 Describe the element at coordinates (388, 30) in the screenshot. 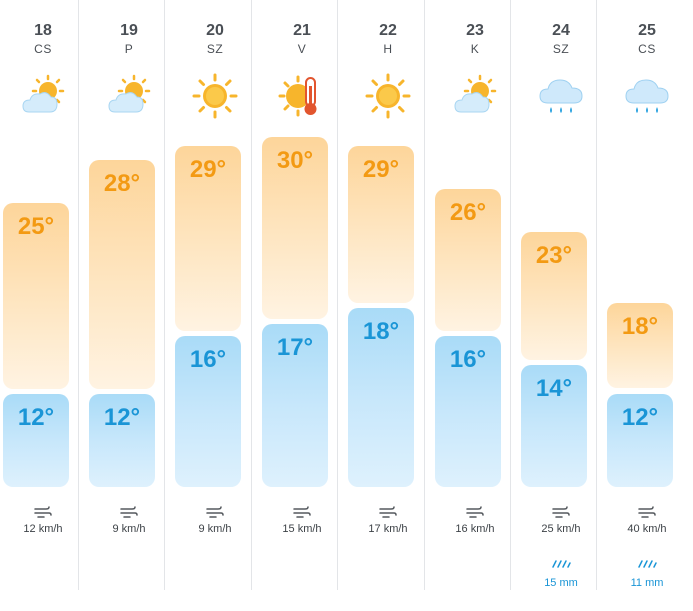

I see `day-date: 22` at that location.